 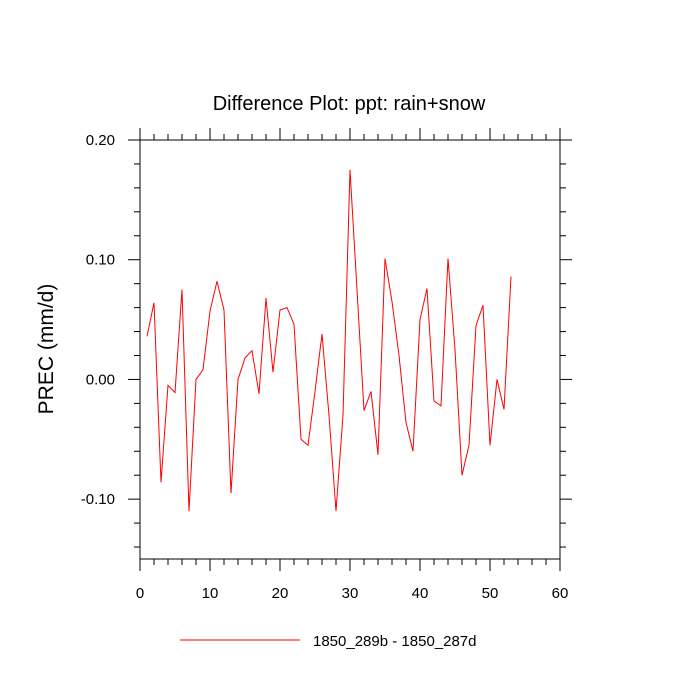 I want to click on y-axis-label: PREC (mm/d), so click(x=46, y=349).